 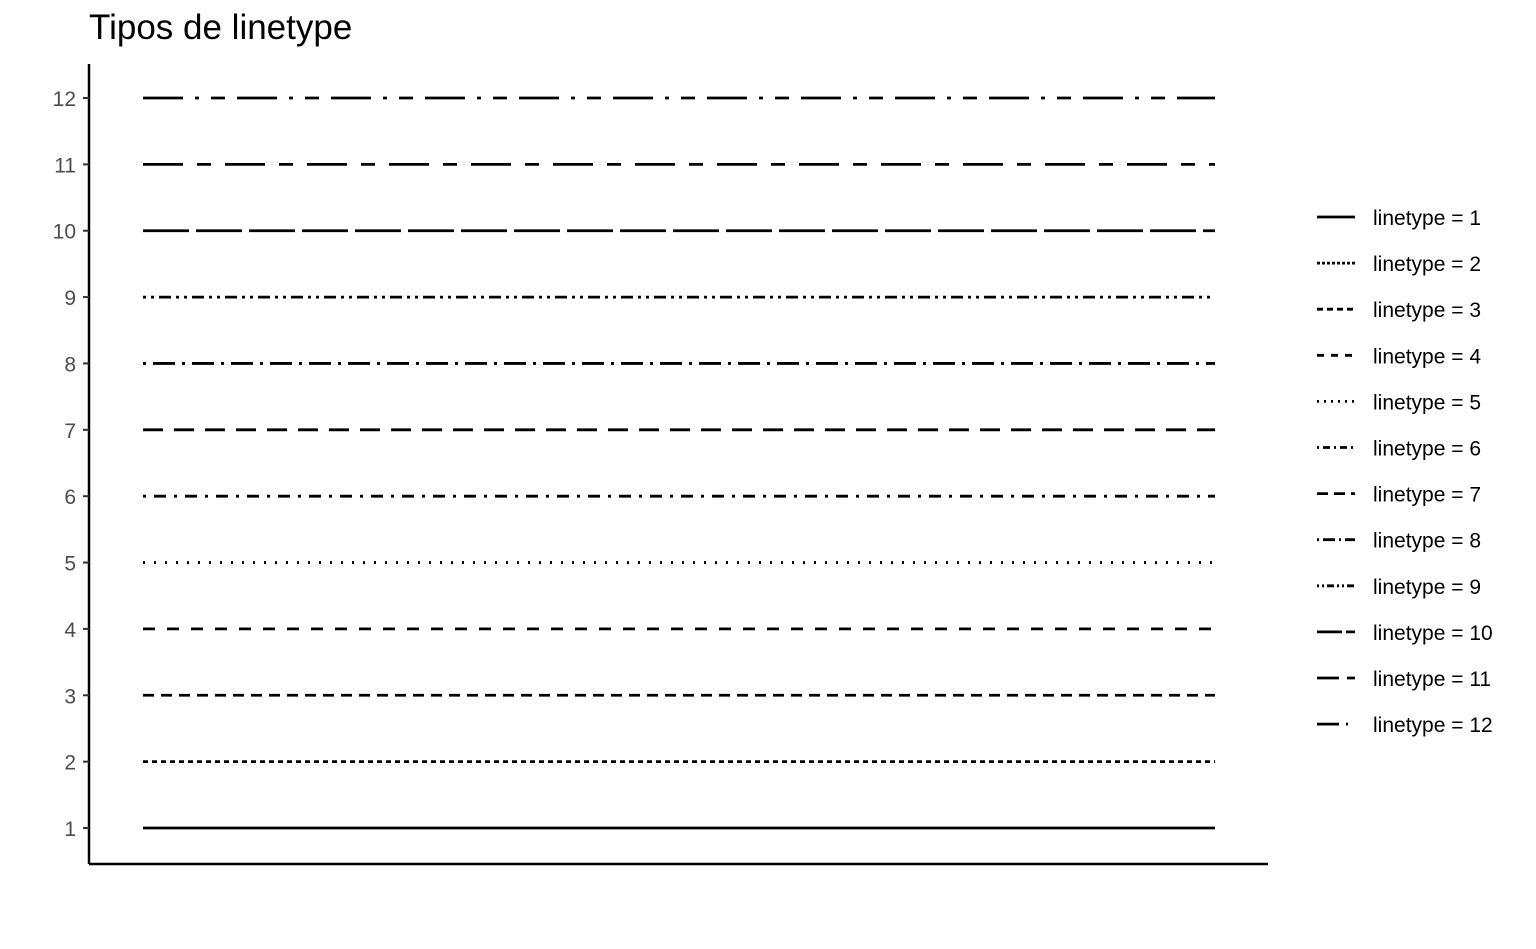 What do you see at coordinates (1427, 356) in the screenshot?
I see `legend-label-4: linetype = 4` at bounding box center [1427, 356].